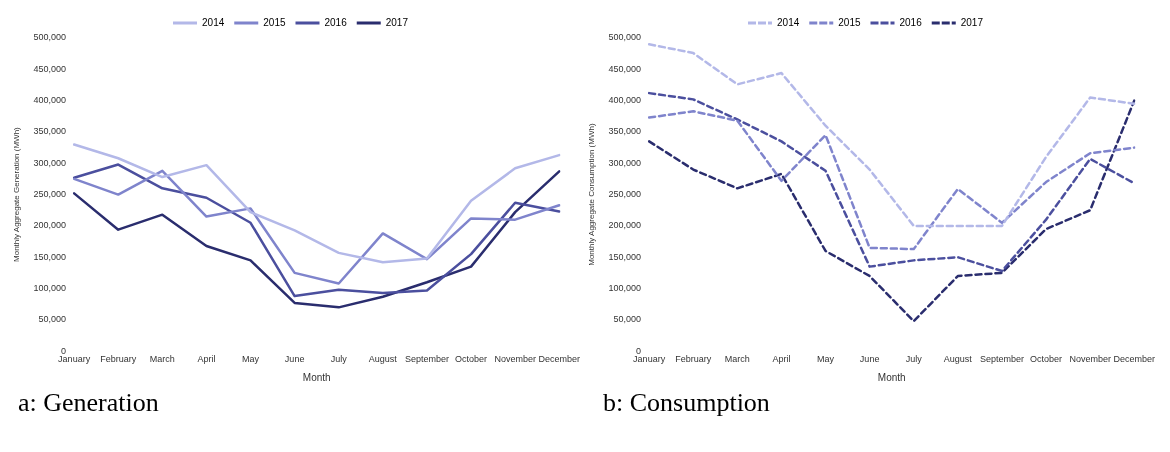 The image size is (1170, 452). I want to click on text: b: Consumption, so click(686, 403).